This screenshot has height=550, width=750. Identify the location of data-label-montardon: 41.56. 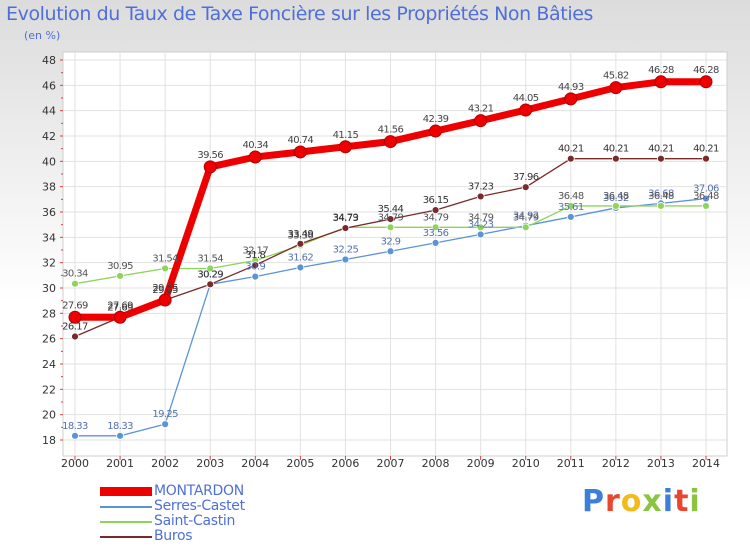
(391, 130).